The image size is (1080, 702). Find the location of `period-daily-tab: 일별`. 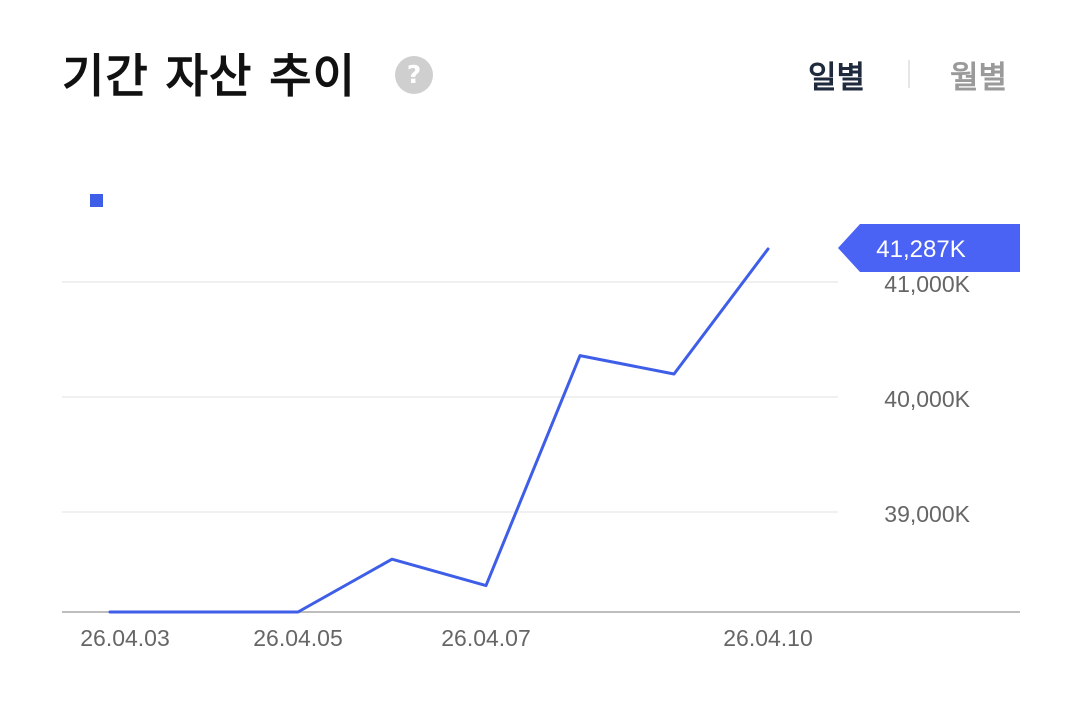

period-daily-tab: 일별 is located at coordinates (837, 78).